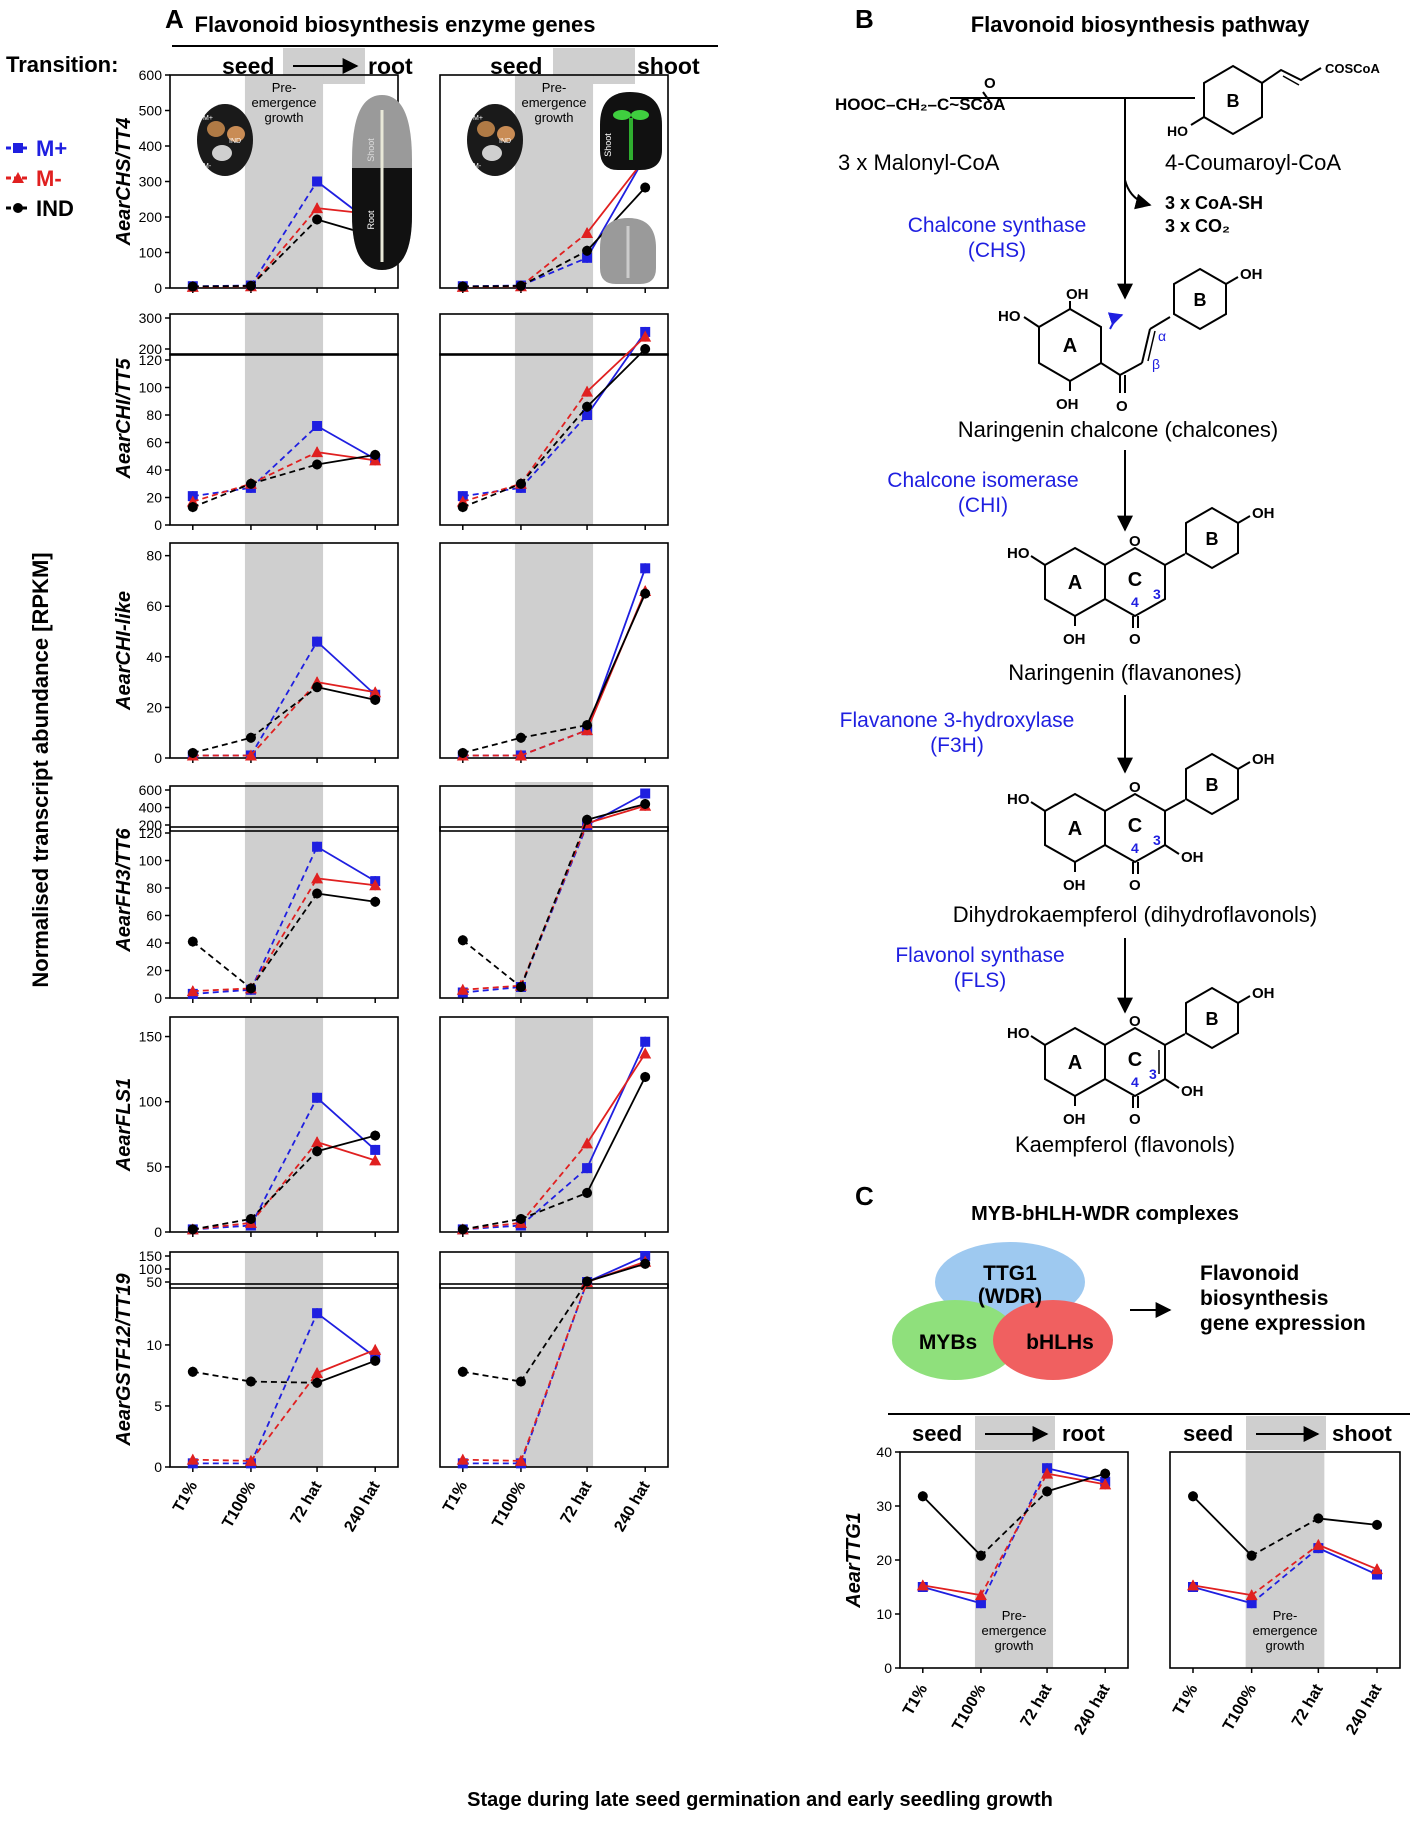 The image size is (1417, 1823). I want to click on c-1-stage-label-1: T100%, so click(1240, 1708).